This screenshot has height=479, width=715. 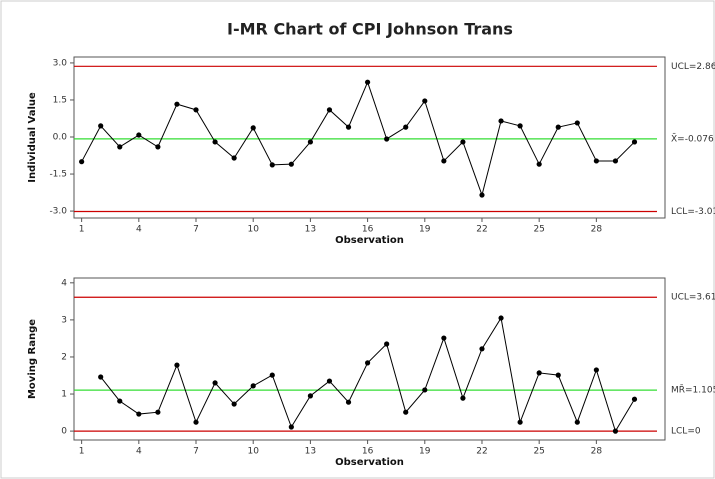 What do you see at coordinates (686, 432) in the screenshot?
I see `control-label: LCL=0` at bounding box center [686, 432].